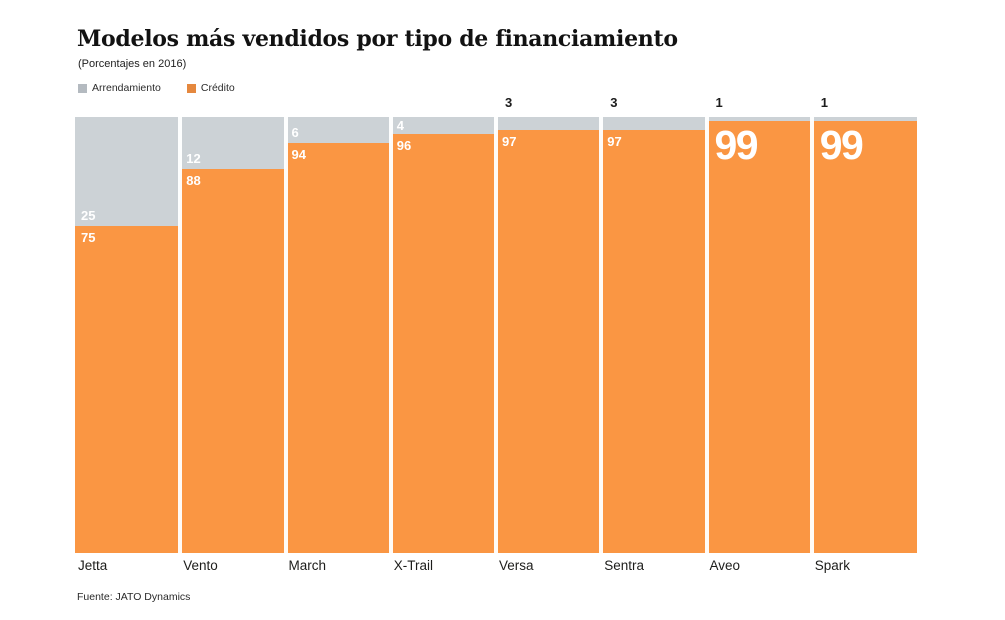 The height and width of the screenshot is (620, 1005). I want to click on axis-label: Versa, so click(516, 565).